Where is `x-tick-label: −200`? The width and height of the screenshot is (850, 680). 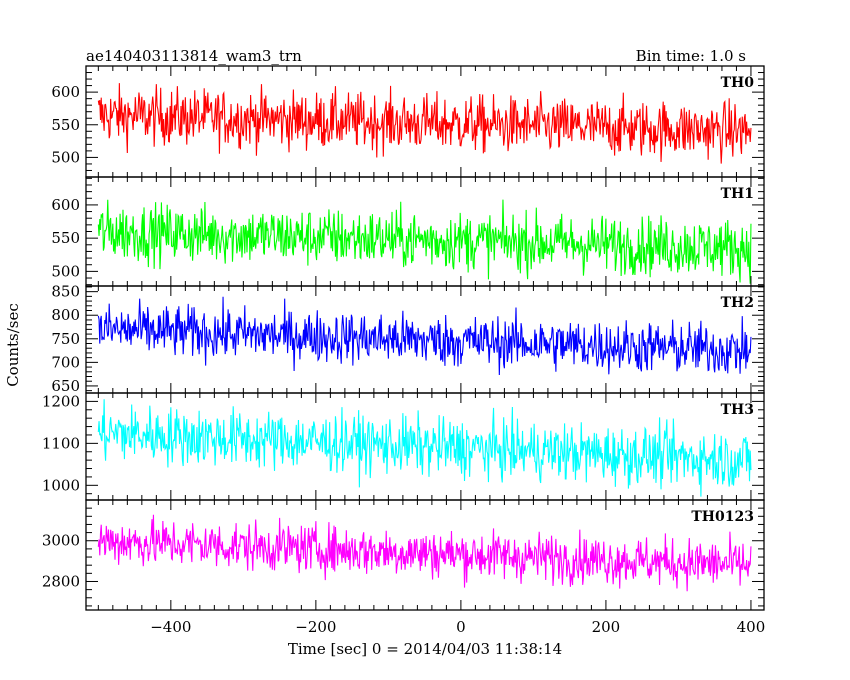 x-tick-label: −200 is located at coordinates (315, 627).